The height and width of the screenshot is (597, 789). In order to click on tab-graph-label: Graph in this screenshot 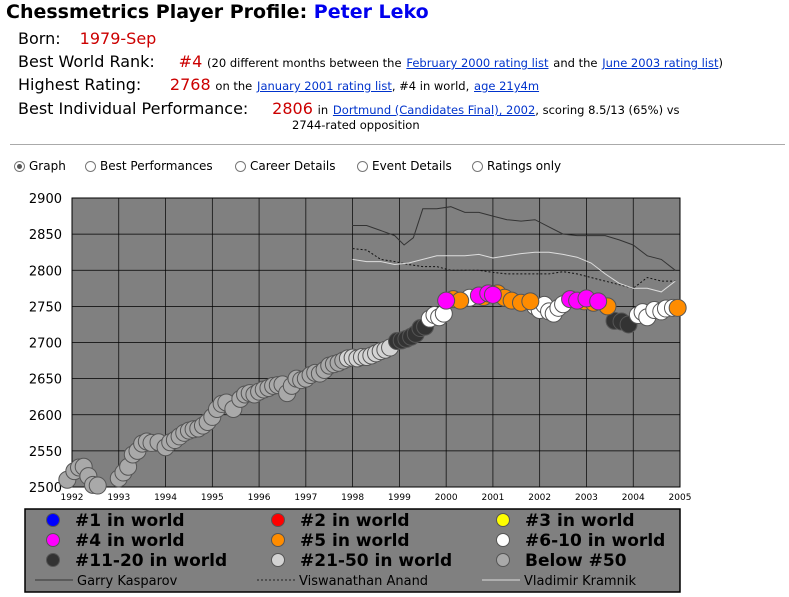, I will do `click(47, 166)`.